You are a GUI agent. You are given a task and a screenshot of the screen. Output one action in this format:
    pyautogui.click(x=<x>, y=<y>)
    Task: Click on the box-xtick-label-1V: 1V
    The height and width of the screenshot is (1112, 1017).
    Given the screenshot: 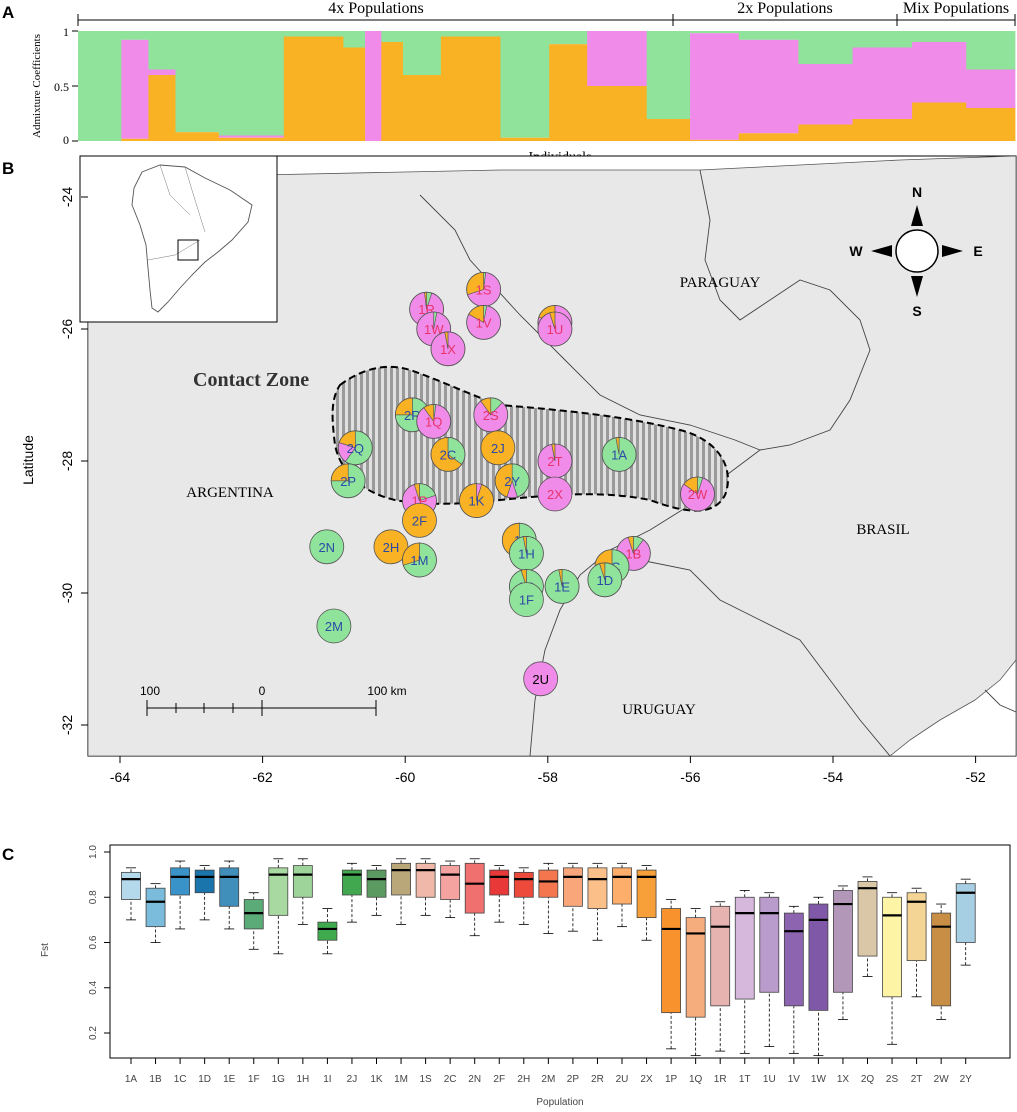 What is the action you would take?
    pyautogui.click(x=794, y=1079)
    